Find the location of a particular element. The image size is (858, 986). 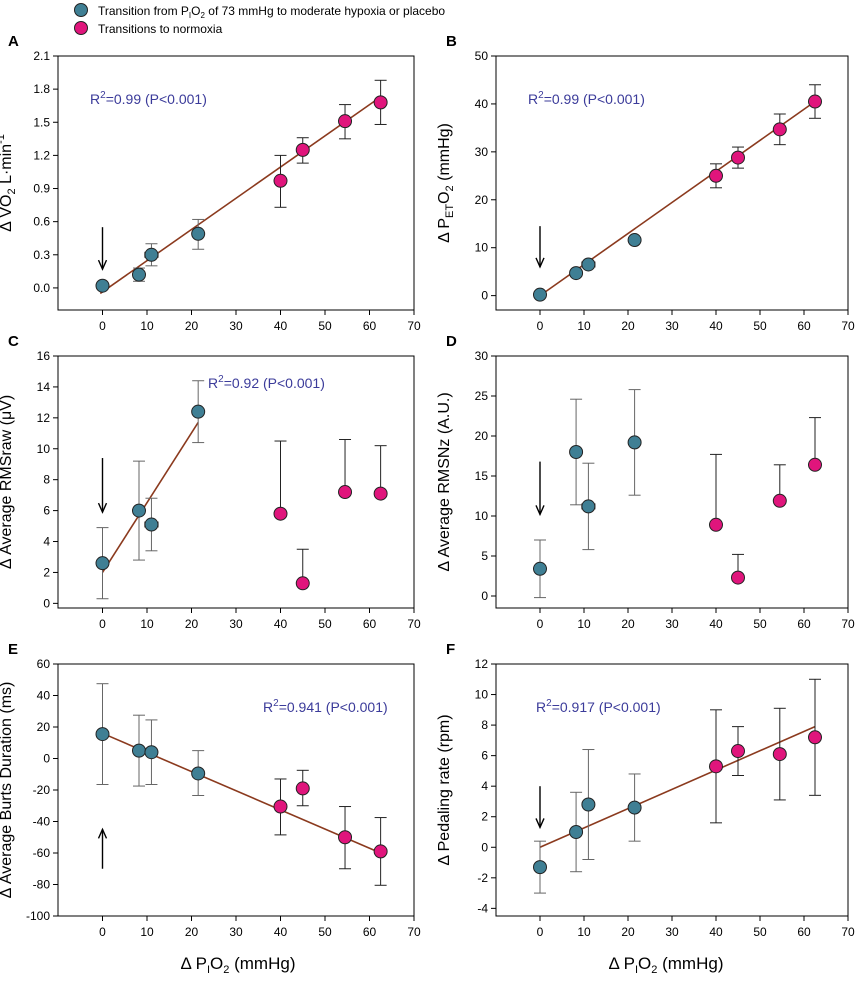

x-label-left-sub2: 2 is located at coordinates (226, 970).